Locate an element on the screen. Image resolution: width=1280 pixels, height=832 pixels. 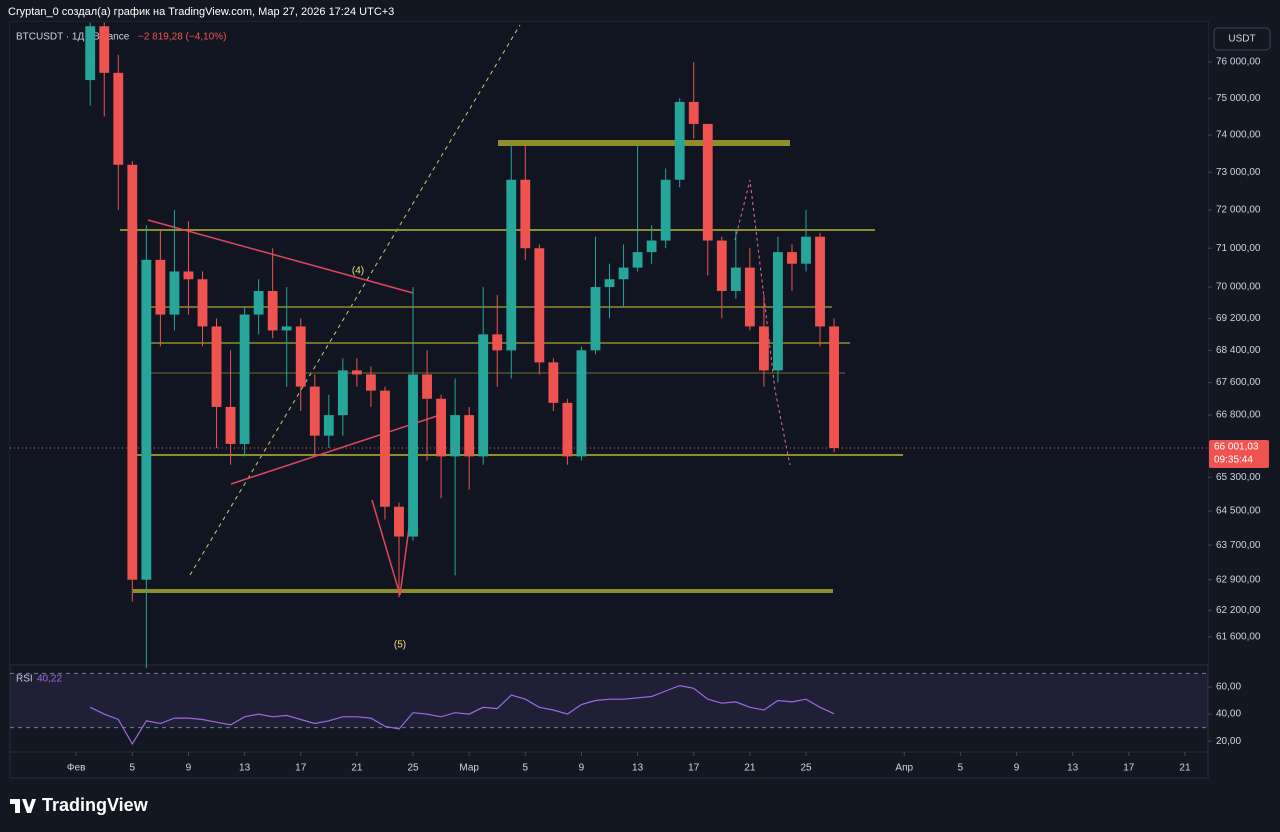
y-tick-label: 74 000,00 is located at coordinates (1238, 135).